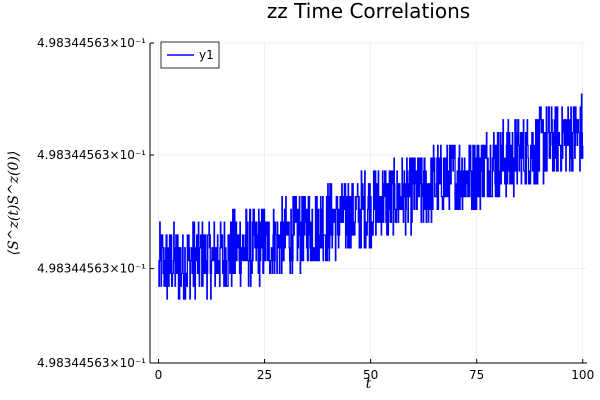 The image size is (600, 400). What do you see at coordinates (582, 375) in the screenshot?
I see `x-tick-label: 100` at bounding box center [582, 375].